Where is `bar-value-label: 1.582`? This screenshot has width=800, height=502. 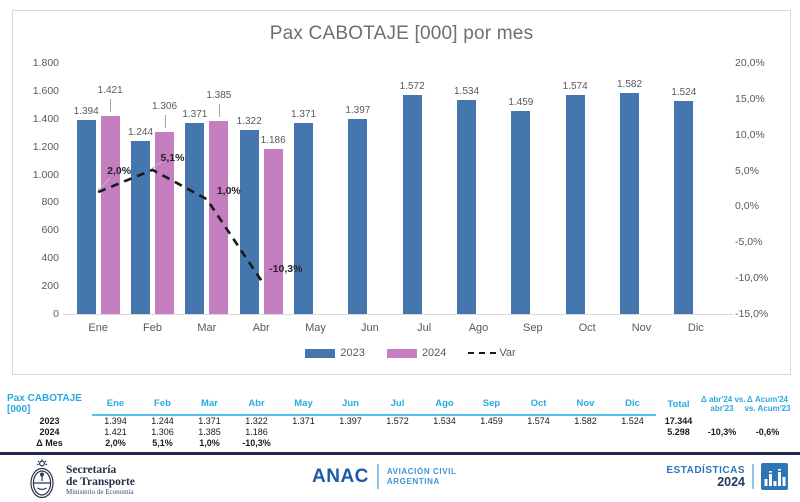
bar-value-label: 1.582 is located at coordinates (629, 85).